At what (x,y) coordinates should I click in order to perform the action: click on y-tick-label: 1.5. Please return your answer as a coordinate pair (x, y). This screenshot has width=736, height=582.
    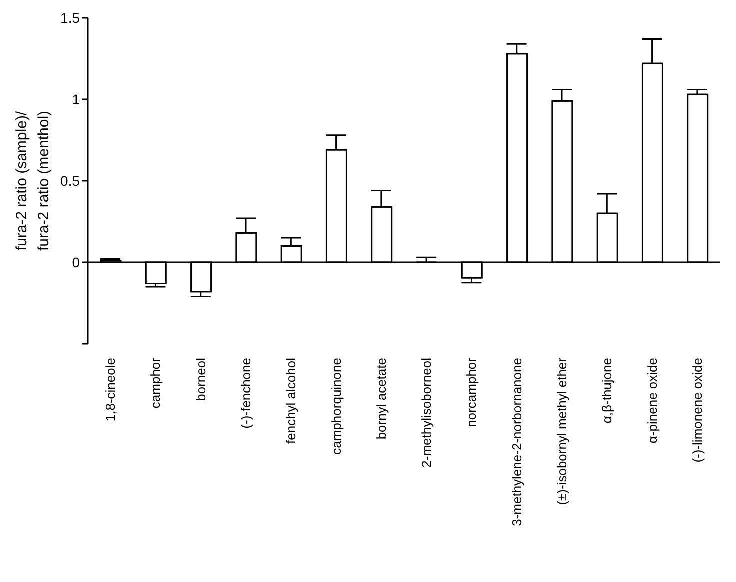
    Looking at the image, I should click on (70, 18).